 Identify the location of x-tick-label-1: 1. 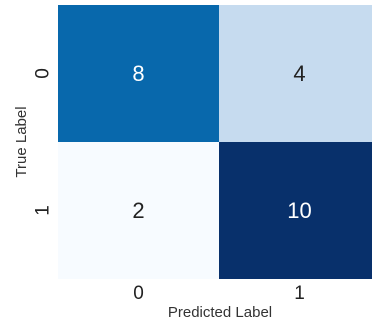
(299, 293).